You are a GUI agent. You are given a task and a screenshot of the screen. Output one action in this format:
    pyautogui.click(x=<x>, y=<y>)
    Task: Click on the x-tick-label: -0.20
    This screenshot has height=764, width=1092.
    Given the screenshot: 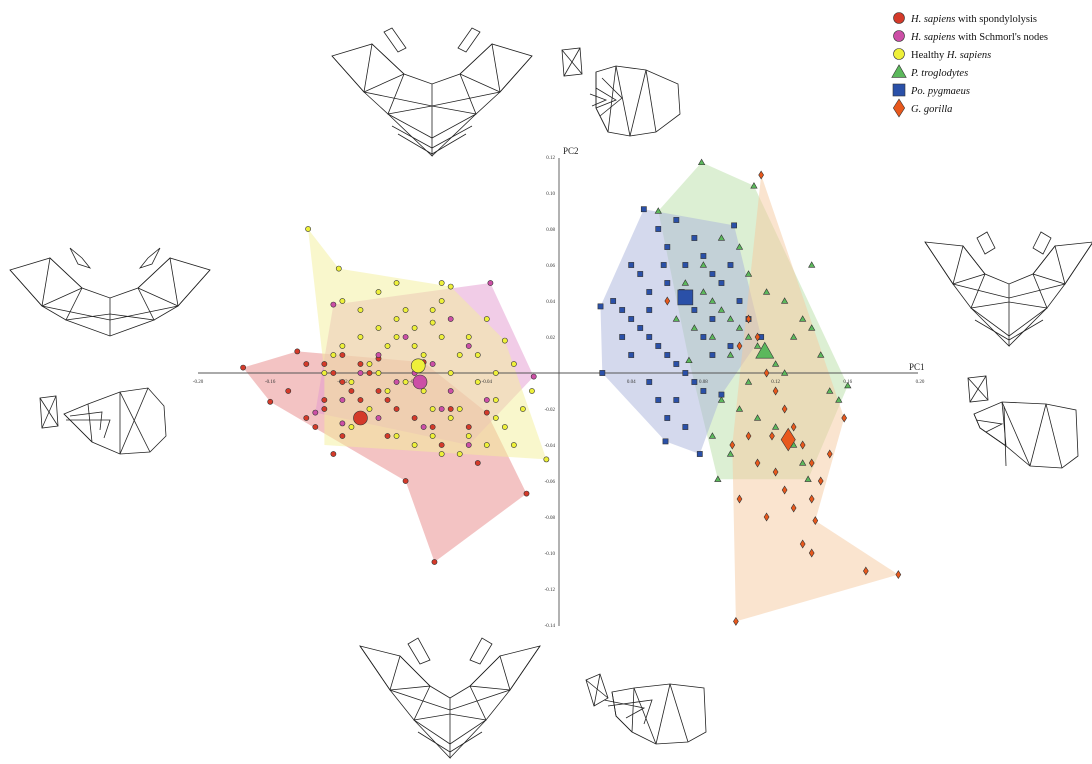 What is the action you would take?
    pyautogui.click(x=198, y=382)
    